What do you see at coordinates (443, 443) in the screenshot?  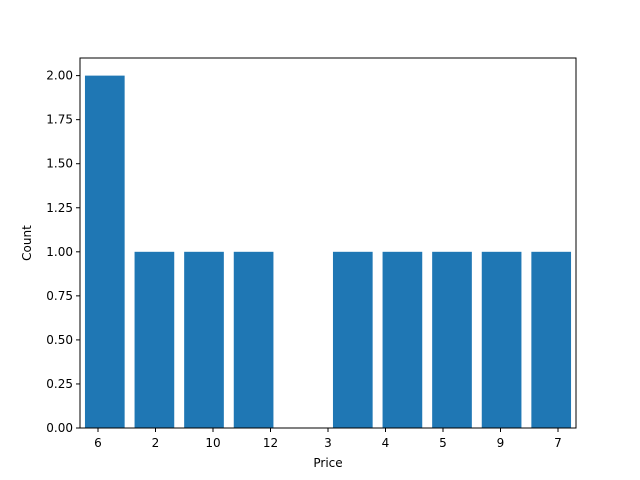 I see `x-tick-label: 5` at bounding box center [443, 443].